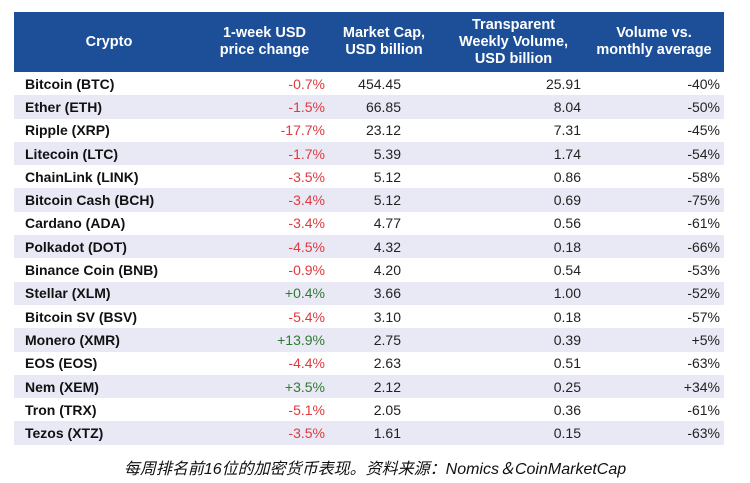 This screenshot has width=750, height=483. I want to click on cell-volume-vs-average: -75%, so click(654, 200).